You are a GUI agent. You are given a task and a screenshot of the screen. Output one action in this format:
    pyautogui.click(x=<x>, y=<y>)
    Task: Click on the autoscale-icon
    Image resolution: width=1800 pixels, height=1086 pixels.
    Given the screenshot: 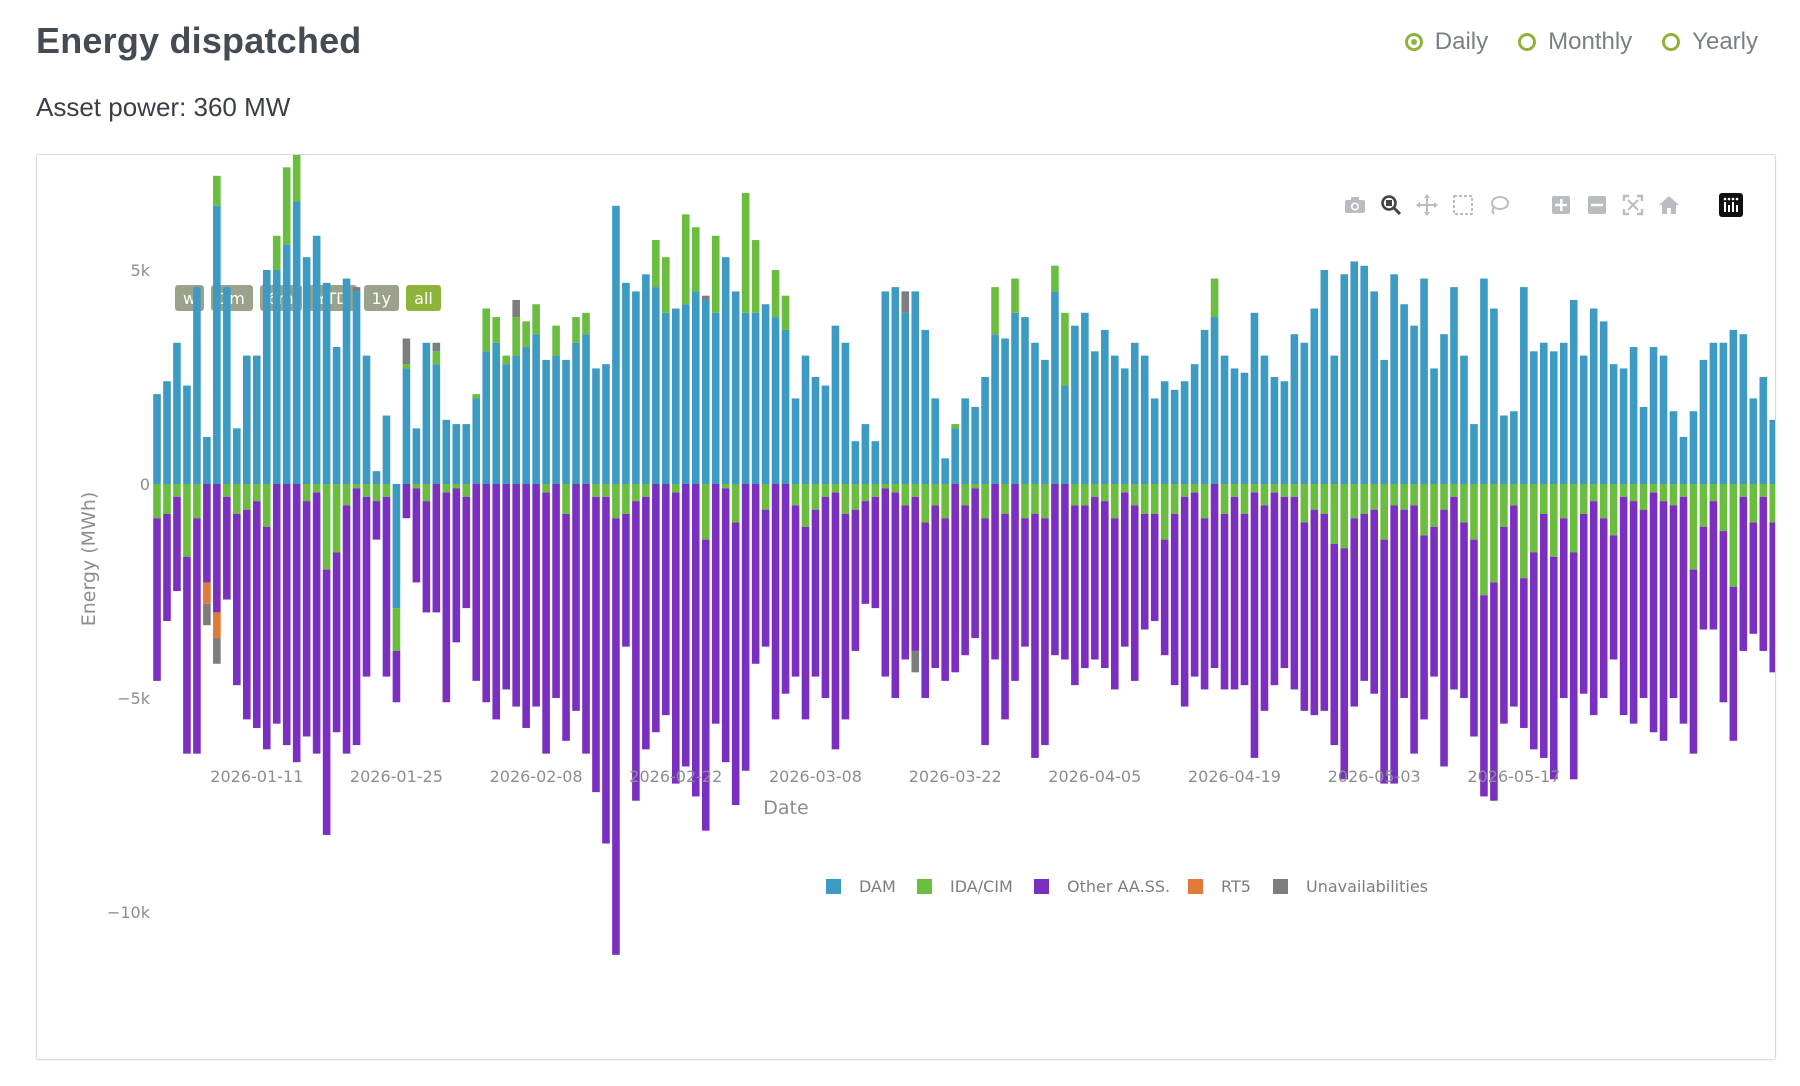 What is the action you would take?
    pyautogui.click(x=1633, y=205)
    